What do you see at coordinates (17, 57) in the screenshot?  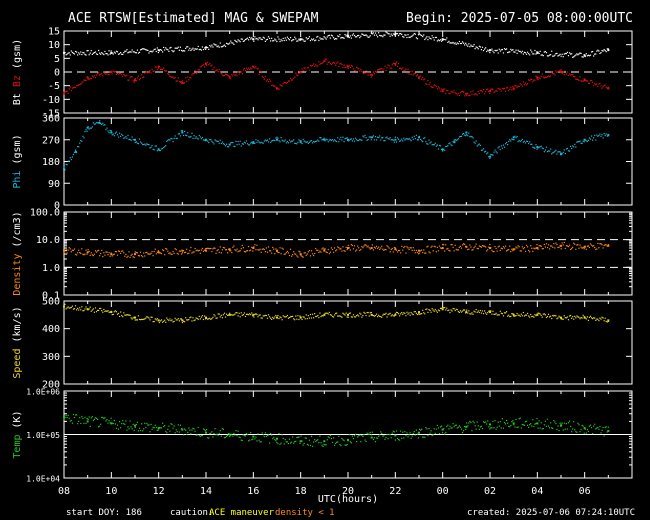 I see `y-axis-label-part: (gsm)` at bounding box center [17, 57].